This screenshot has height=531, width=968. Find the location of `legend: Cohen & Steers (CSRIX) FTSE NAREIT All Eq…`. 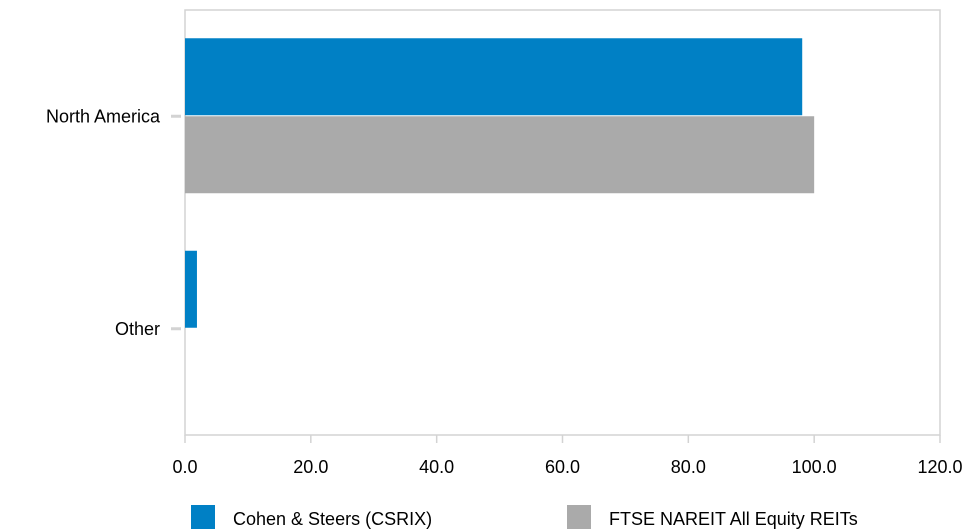

legend: Cohen & Steers (CSRIX) FTSE NAREIT All Eq… is located at coordinates (524, 517).